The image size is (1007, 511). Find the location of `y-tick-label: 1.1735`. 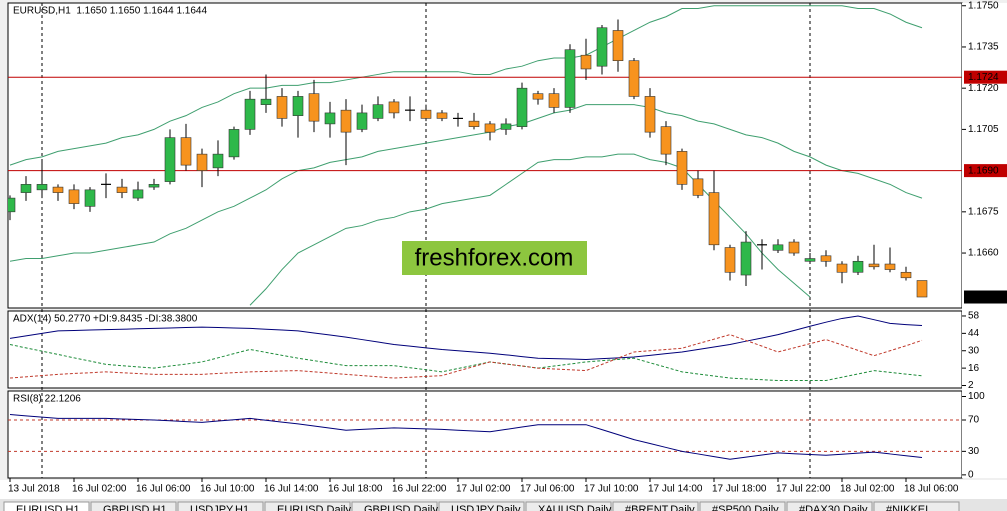

y-tick-label: 1.1735 is located at coordinates (983, 47).